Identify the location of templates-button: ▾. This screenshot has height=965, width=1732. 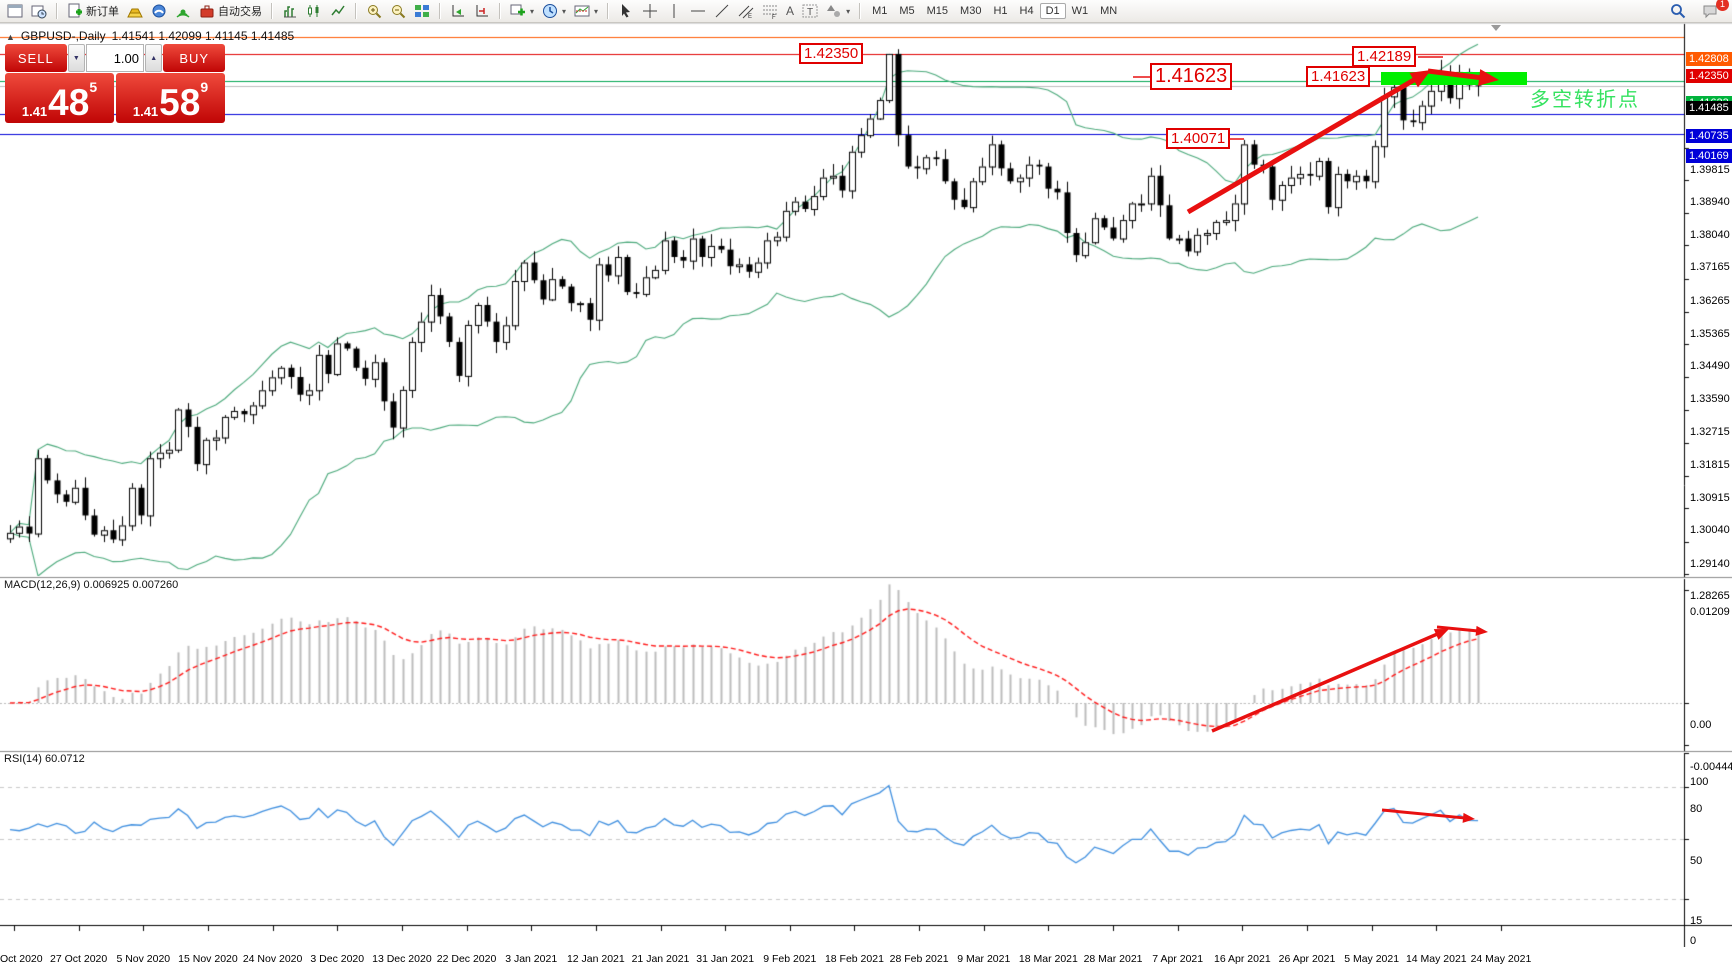
(586, 11).